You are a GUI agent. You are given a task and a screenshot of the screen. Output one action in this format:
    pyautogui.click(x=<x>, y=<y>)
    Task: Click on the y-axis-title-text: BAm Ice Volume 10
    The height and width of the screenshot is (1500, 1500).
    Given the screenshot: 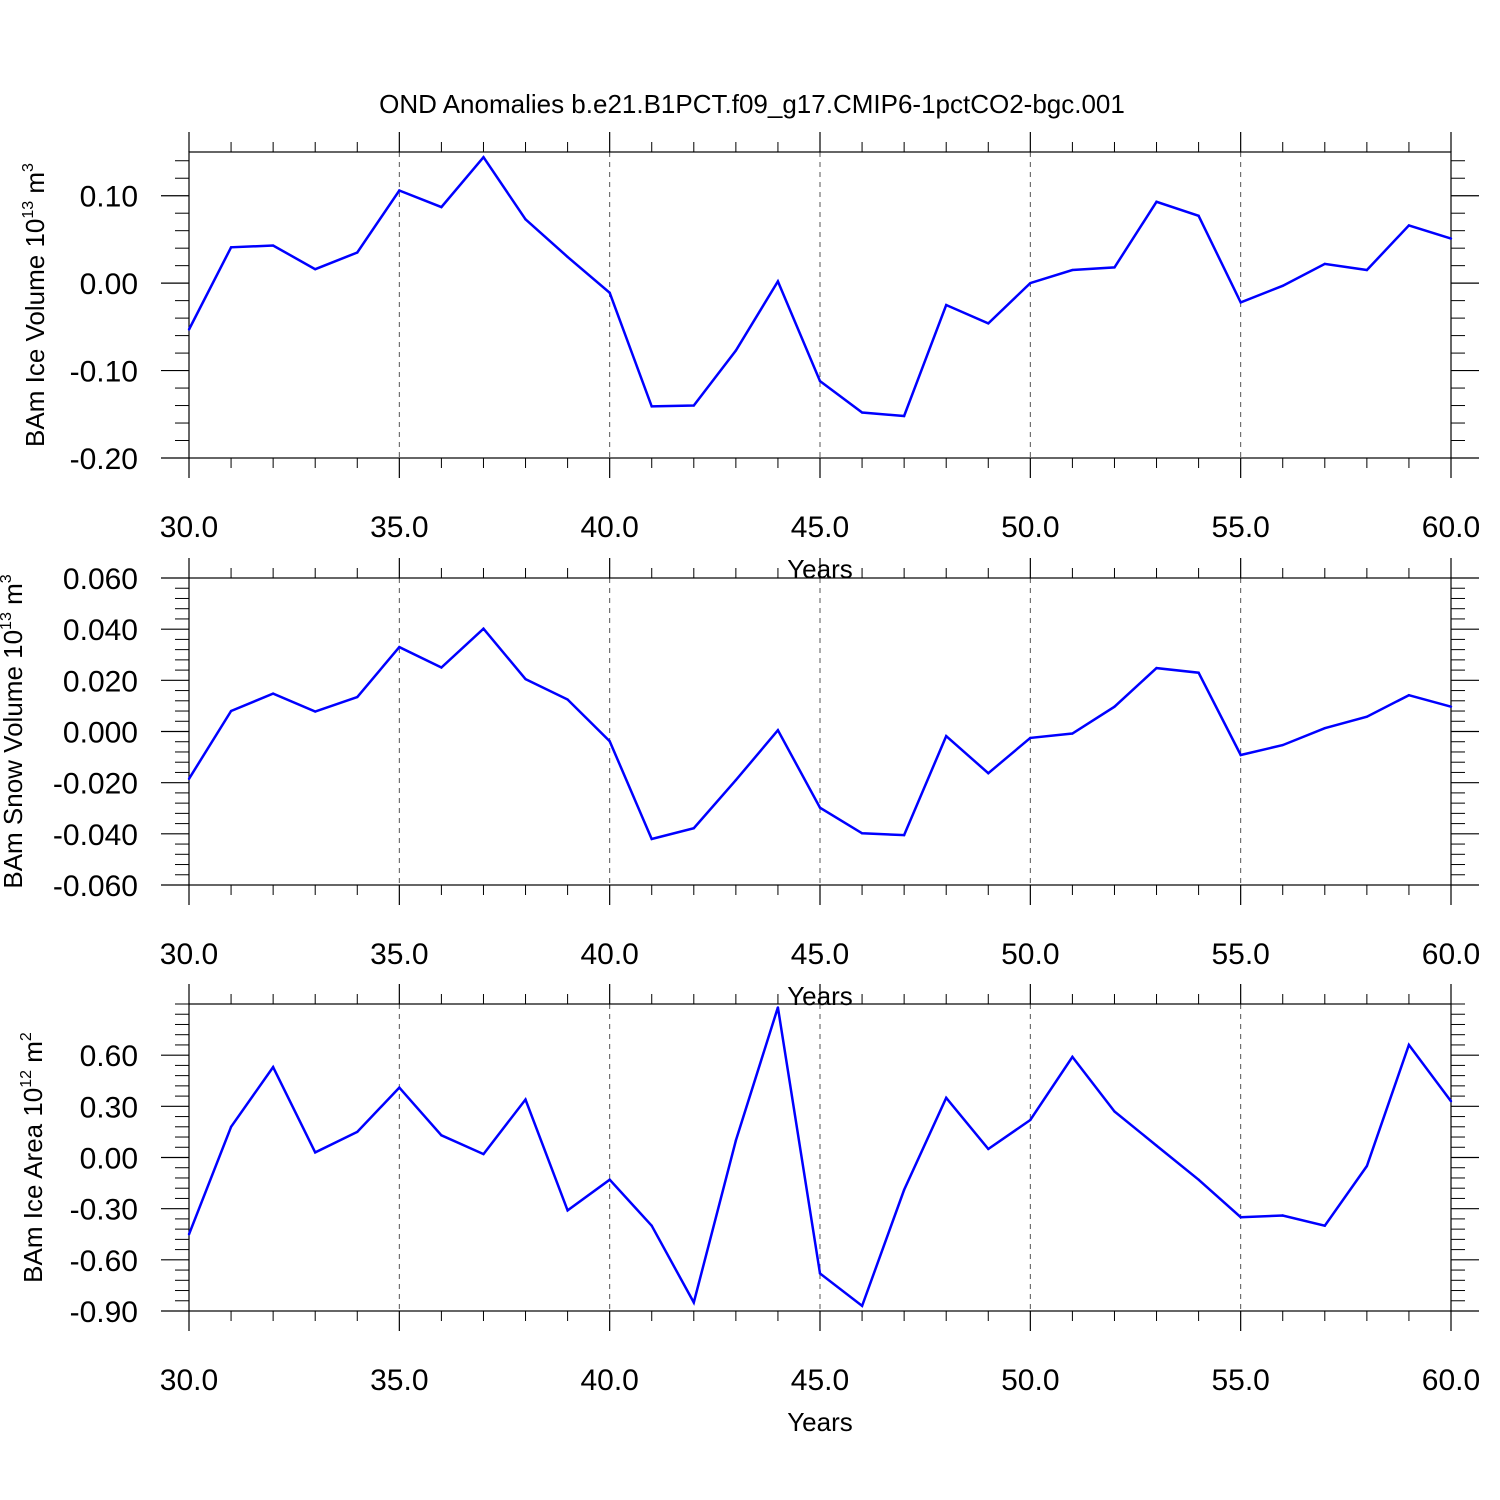 What is the action you would take?
    pyautogui.click(x=35, y=333)
    